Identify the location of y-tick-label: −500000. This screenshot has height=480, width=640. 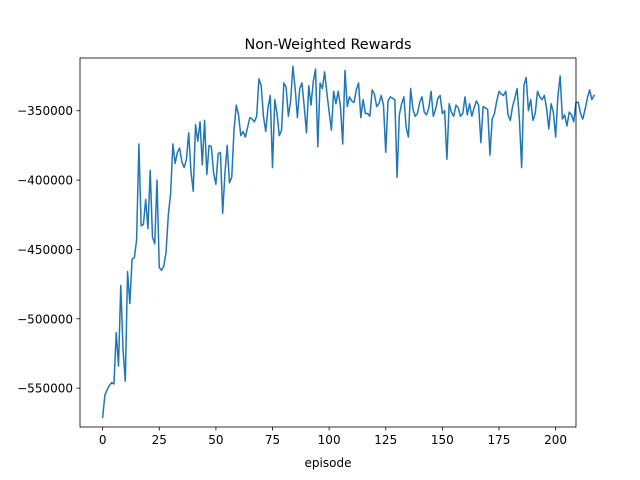
(45, 319).